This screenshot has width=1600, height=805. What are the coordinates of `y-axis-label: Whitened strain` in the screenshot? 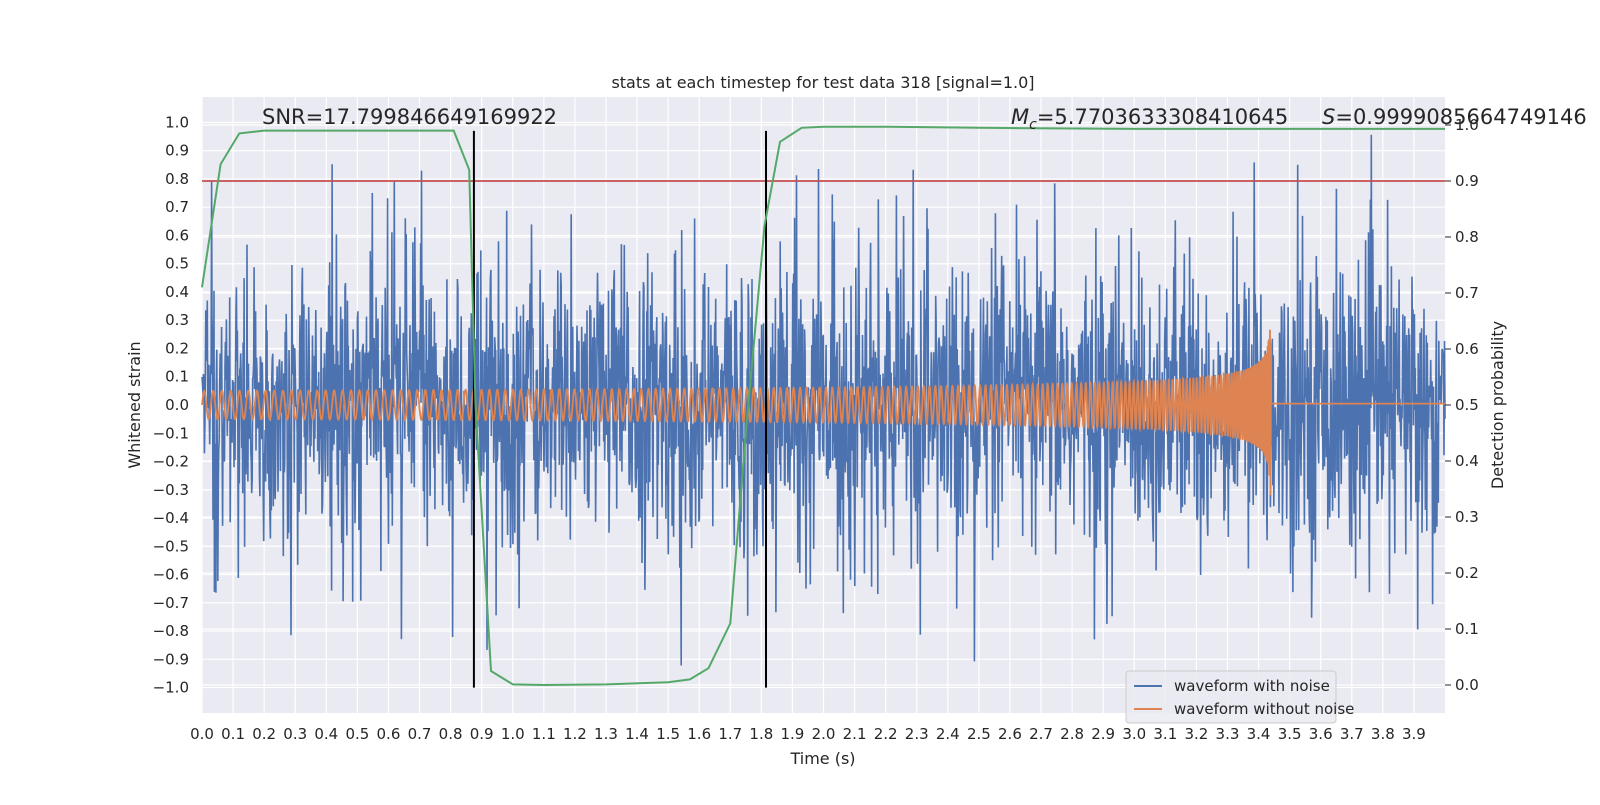 It's located at (134, 404).